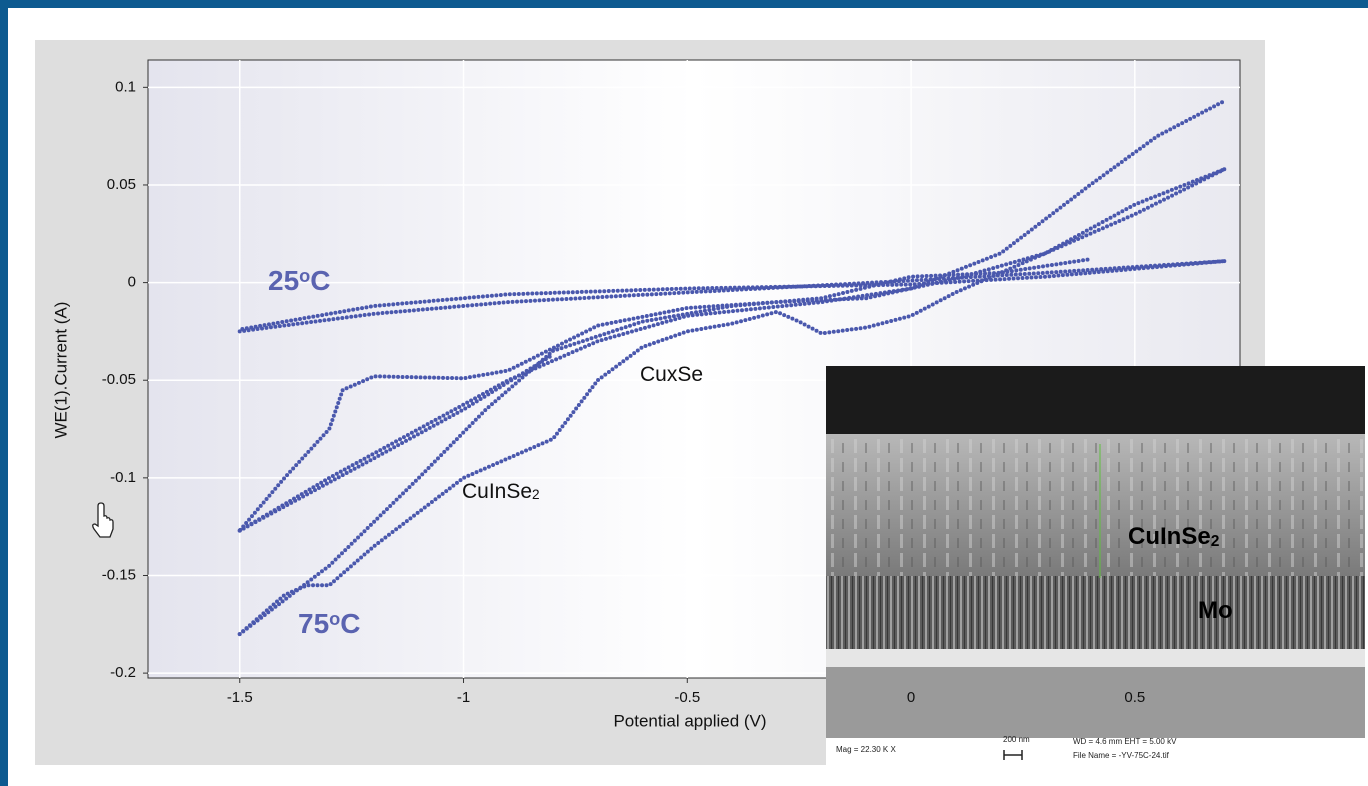 The height and width of the screenshot is (786, 1368). Describe the element at coordinates (1095, 658) in the screenshot. I see `inset-interface` at that location.